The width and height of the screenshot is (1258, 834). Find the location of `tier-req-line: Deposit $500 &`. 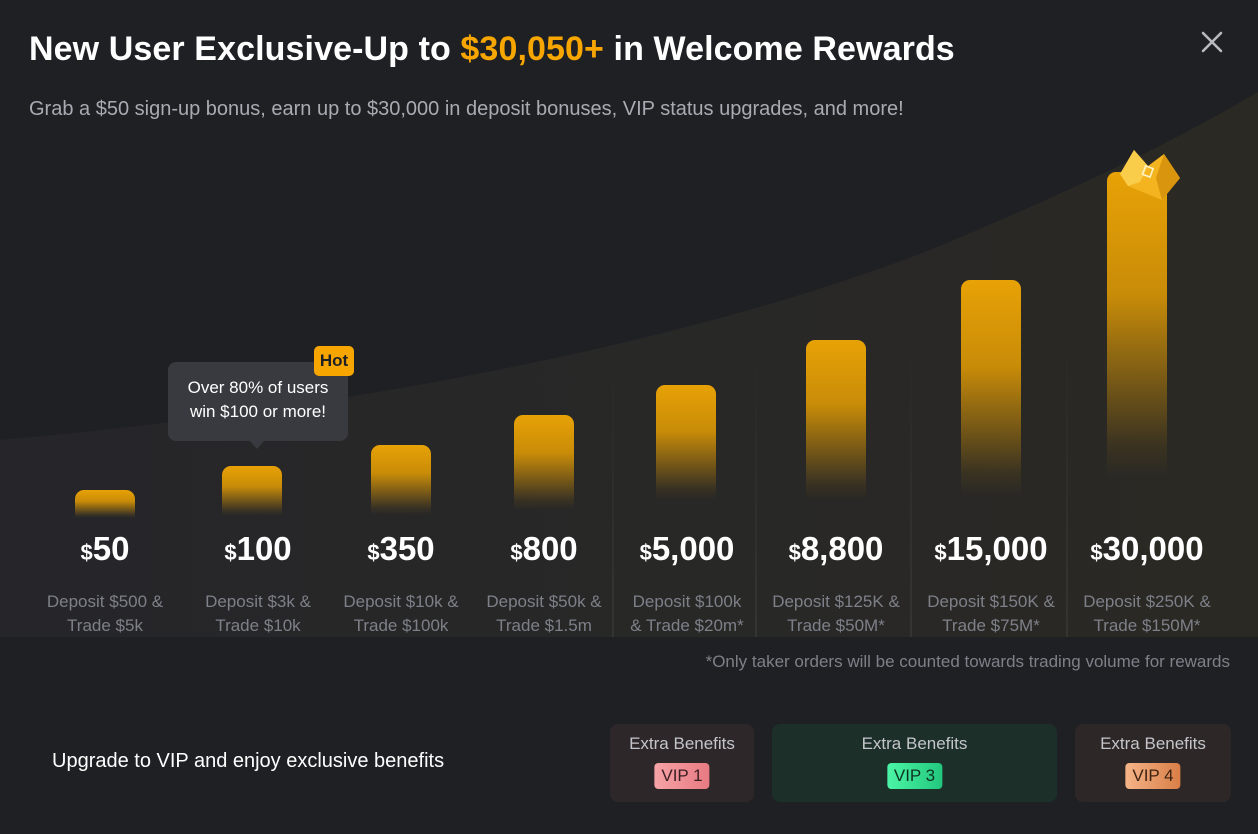

tier-req-line: Deposit $500 & is located at coordinates (105, 601).